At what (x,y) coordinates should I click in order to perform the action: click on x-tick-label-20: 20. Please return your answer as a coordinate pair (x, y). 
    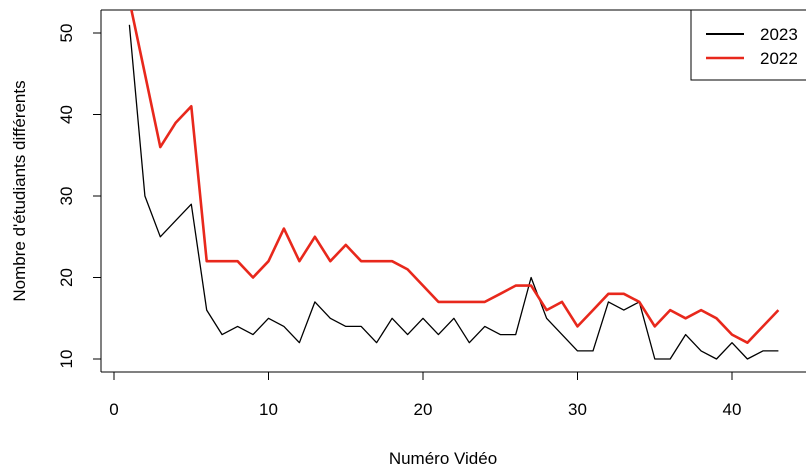
    Looking at the image, I should click on (423, 409).